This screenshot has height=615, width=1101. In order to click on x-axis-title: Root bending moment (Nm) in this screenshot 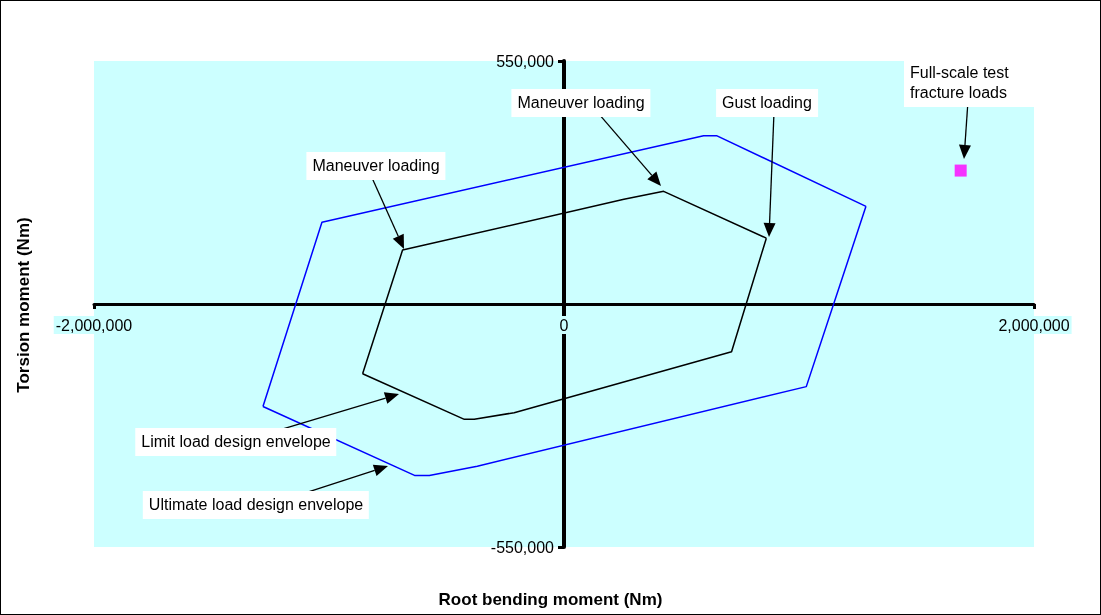, I will do `click(550, 599)`.